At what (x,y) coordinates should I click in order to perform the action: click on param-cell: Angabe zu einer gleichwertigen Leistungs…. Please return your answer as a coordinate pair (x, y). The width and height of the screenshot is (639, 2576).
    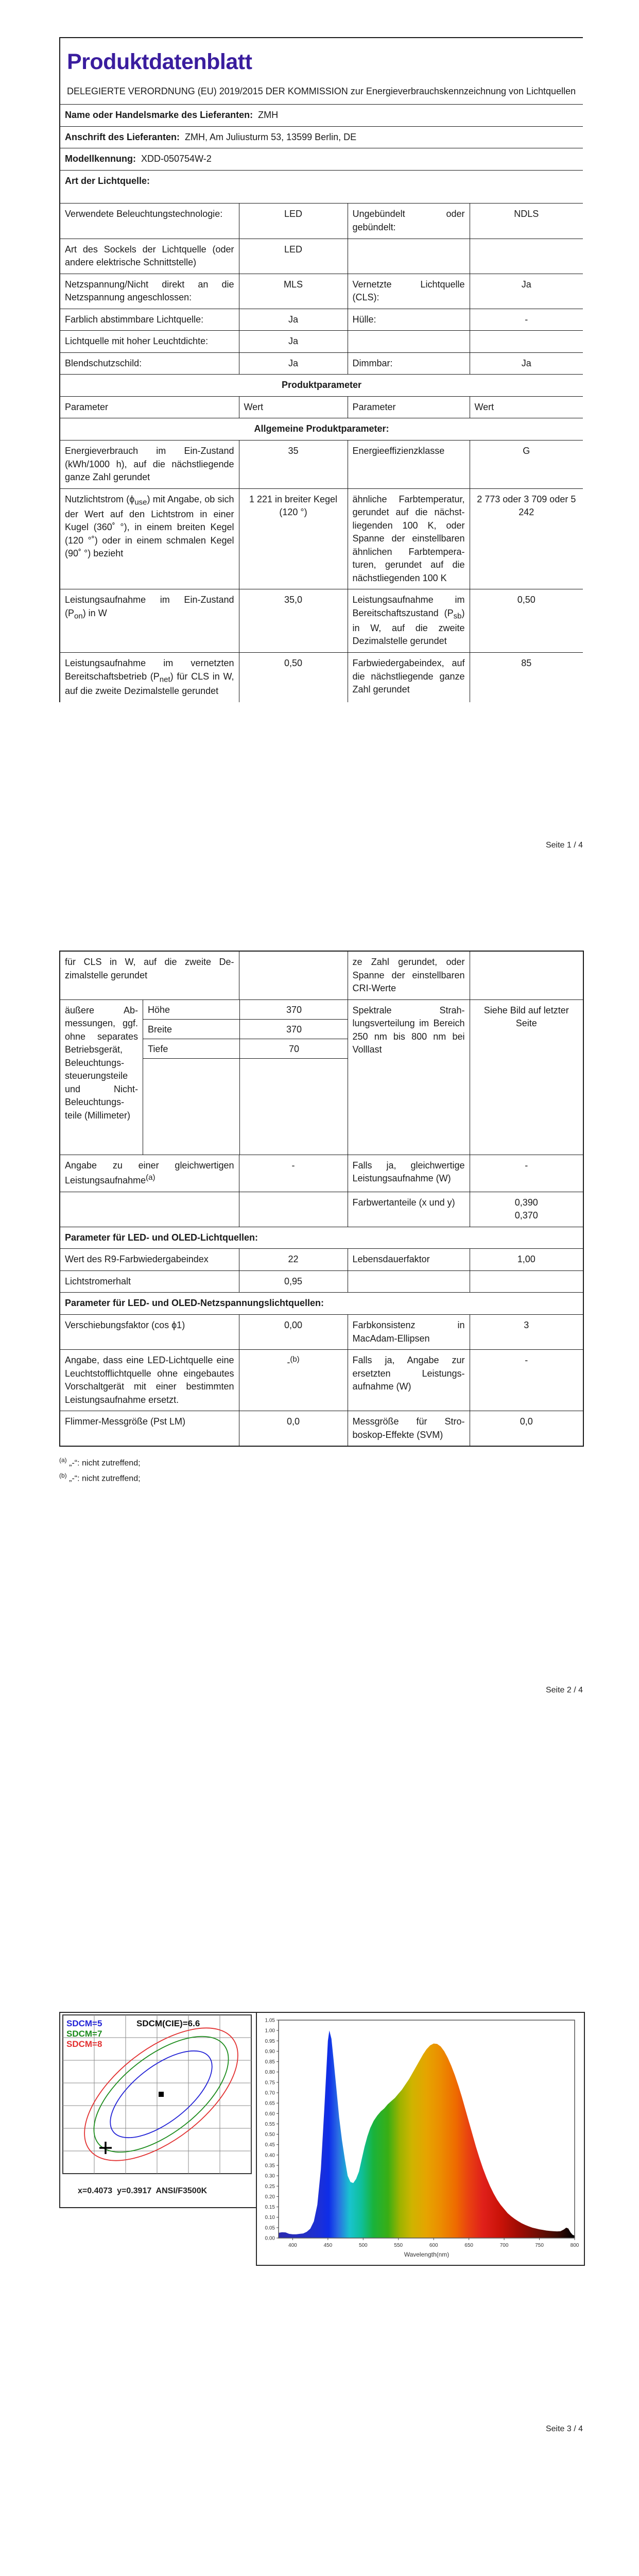
    Looking at the image, I should click on (149, 1173).